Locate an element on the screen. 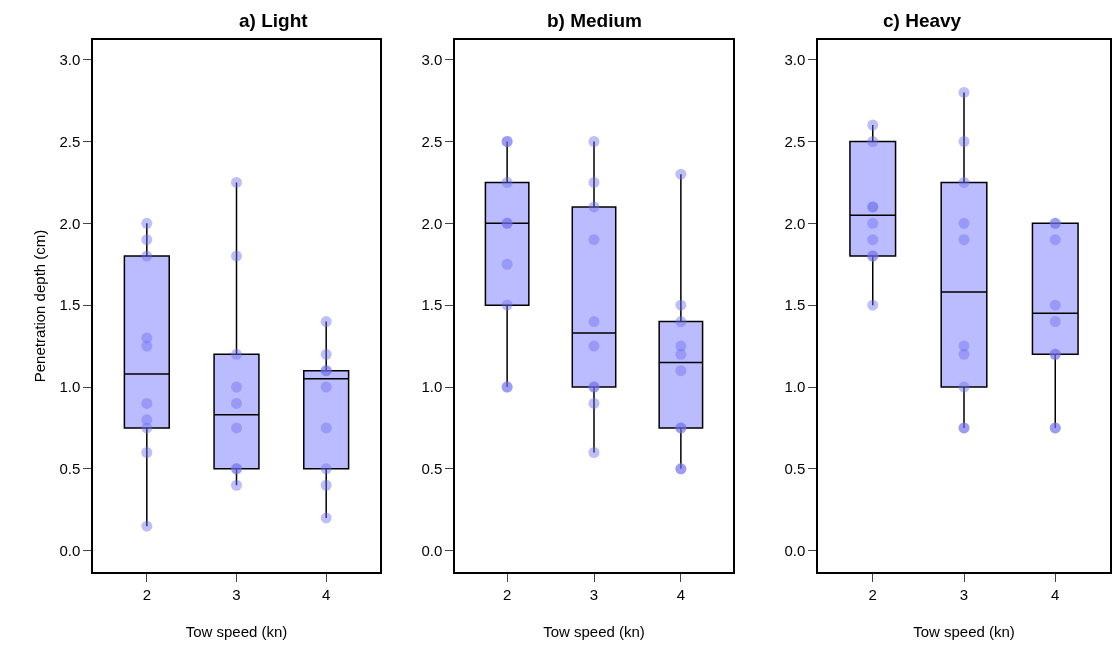  y-axis-title: Penetration depth (cm) is located at coordinates (40, 306).